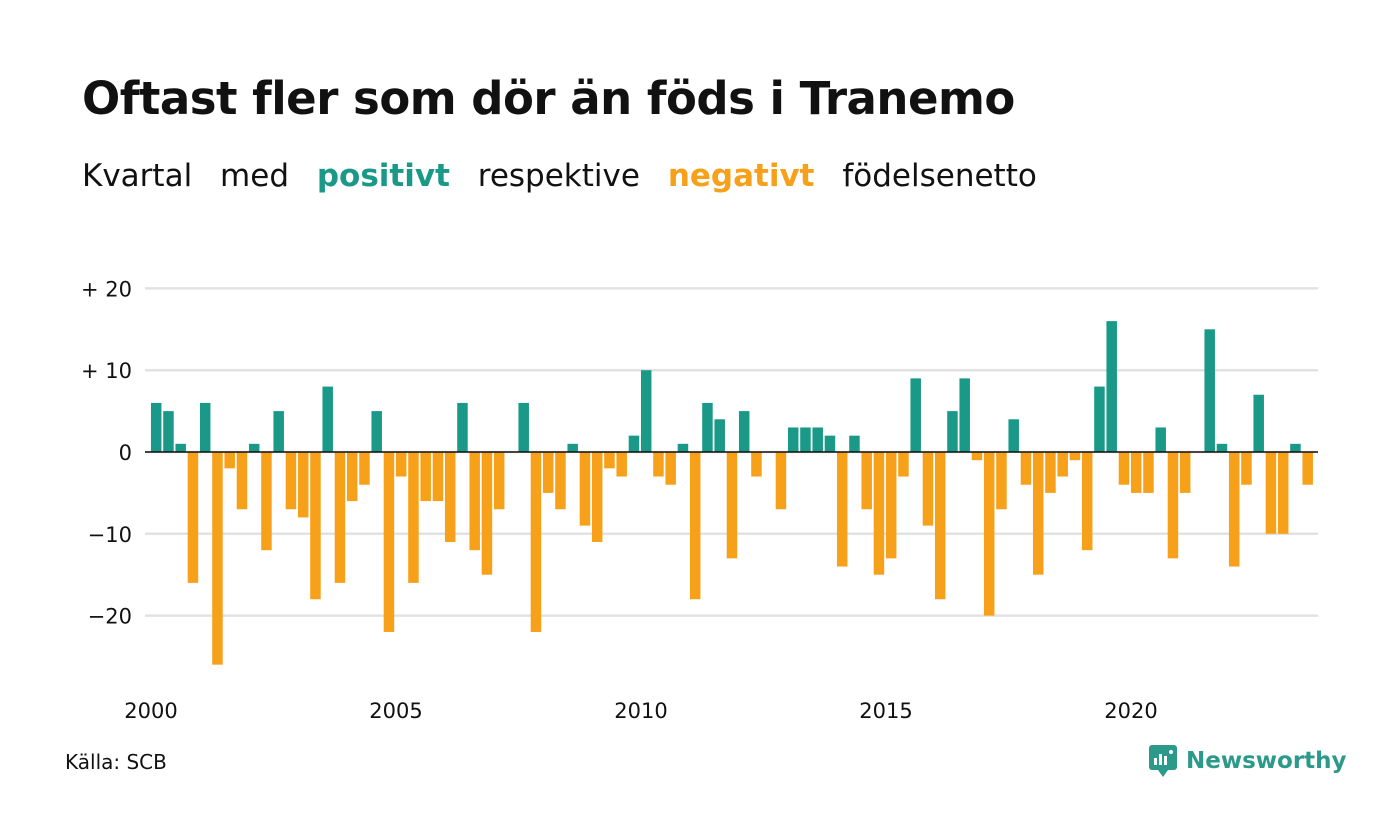 This screenshot has height=840, width=1400. I want to click on chart-title: Oftast fler som dör än föds i Tranemo, so click(548, 98).